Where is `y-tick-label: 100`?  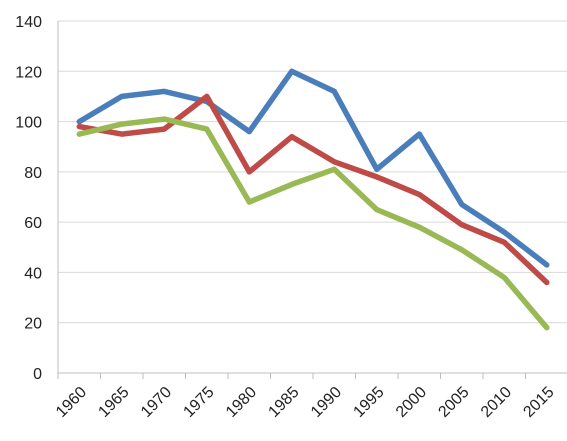
y-tick-label: 100 is located at coordinates (28, 123).